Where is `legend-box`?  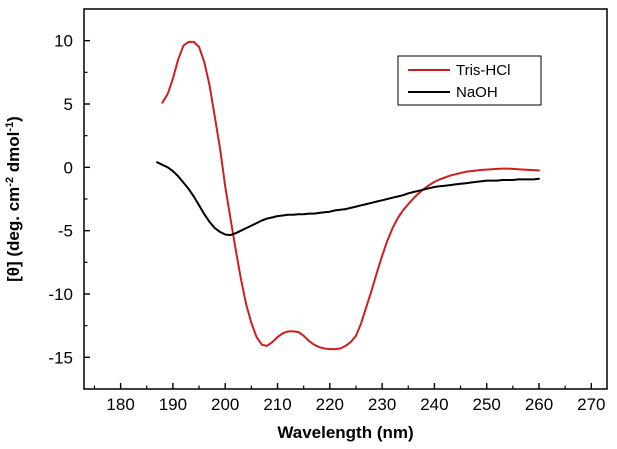 legend-box is located at coordinates (469, 80).